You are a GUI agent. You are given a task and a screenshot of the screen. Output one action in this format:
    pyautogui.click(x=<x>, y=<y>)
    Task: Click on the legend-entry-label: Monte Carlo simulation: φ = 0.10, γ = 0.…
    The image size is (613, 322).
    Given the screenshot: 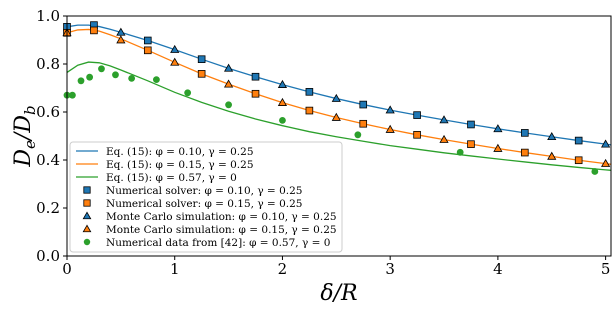 What is the action you would take?
    pyautogui.click(x=221, y=217)
    